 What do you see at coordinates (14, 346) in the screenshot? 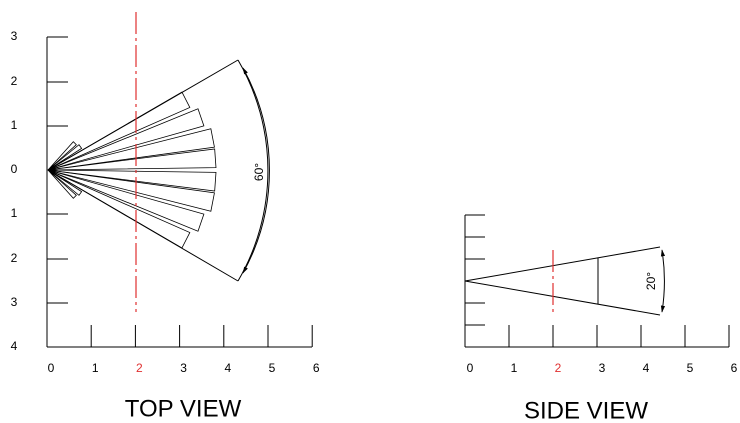
I see `y-tick-label: 4` at bounding box center [14, 346].